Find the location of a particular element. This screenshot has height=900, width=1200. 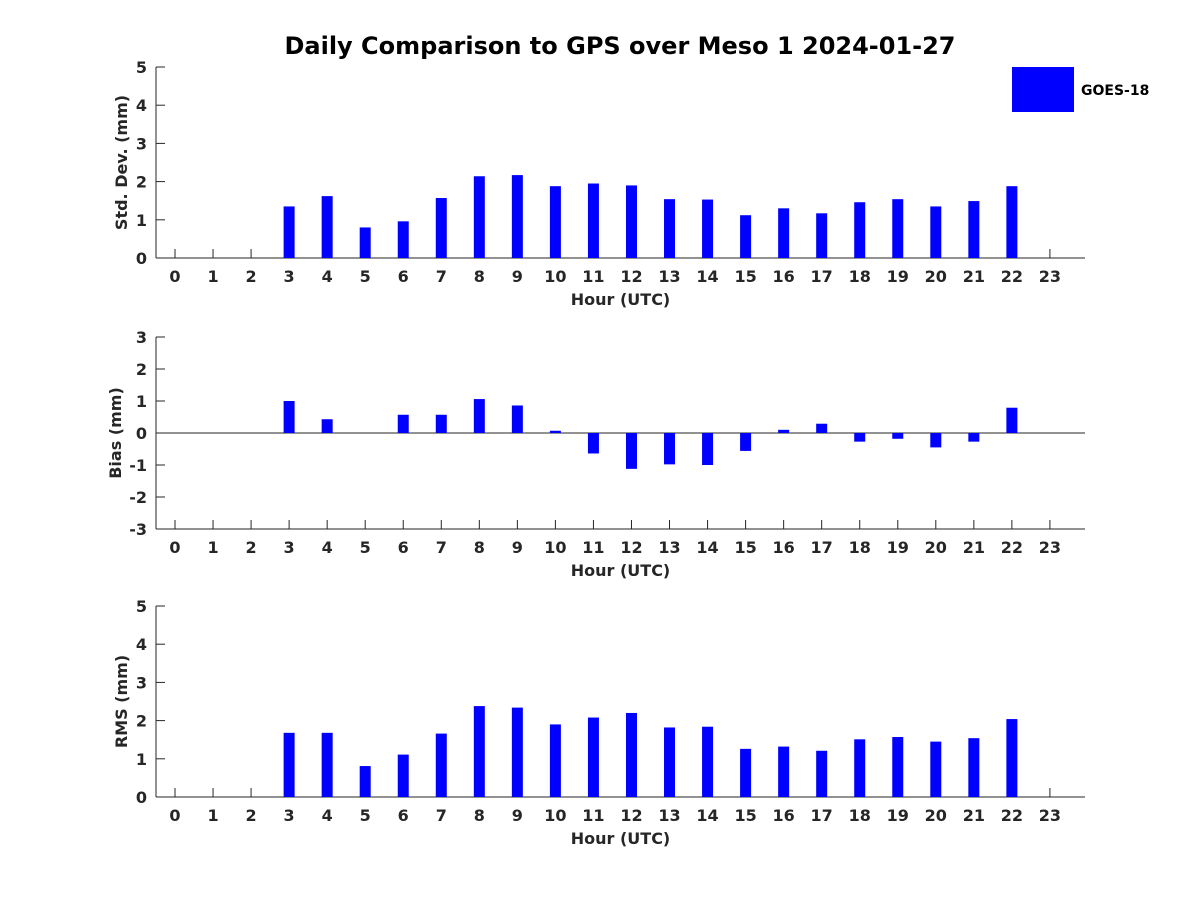

y-axis-label: Std. Dev. (mm) is located at coordinates (121, 162).